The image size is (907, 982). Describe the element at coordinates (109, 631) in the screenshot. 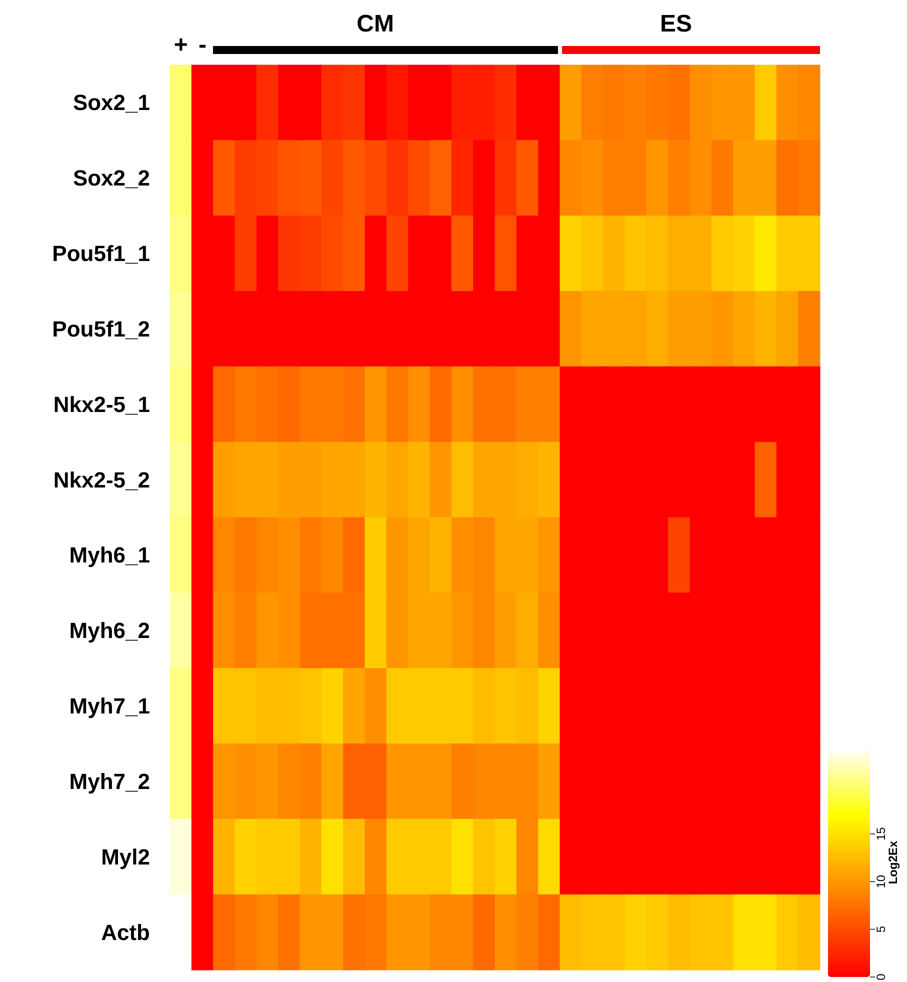

I see `y-tick-label: Myh6_2` at that location.